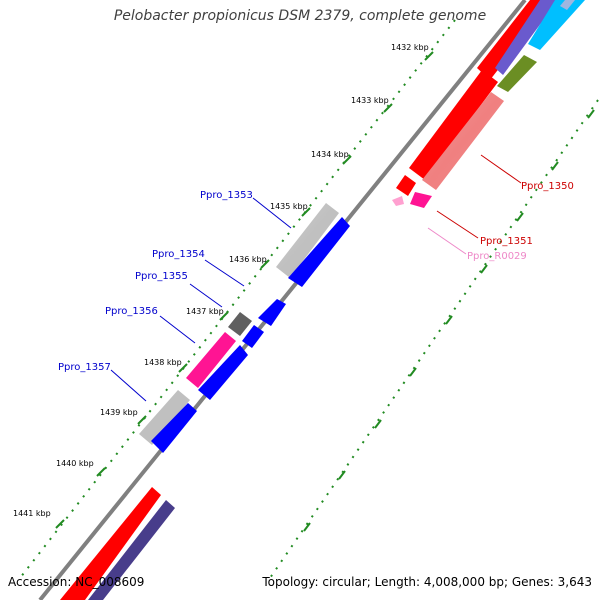 This screenshot has width=600, height=600. Describe the element at coordinates (506, 241) in the screenshot. I see `gene-label-ppro-1351: Ppro_1351` at that location.